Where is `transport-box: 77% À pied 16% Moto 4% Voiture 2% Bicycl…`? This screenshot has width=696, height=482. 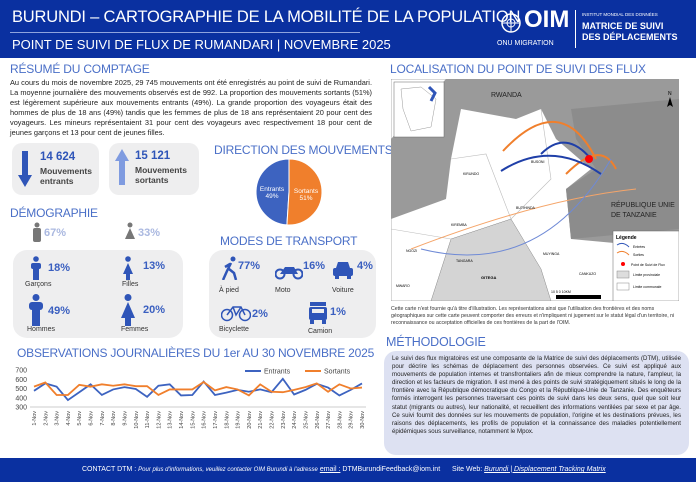 transport-box: 77% À pied 16% Moto 4% Voiture 2% Bicycl… is located at coordinates (292, 294).